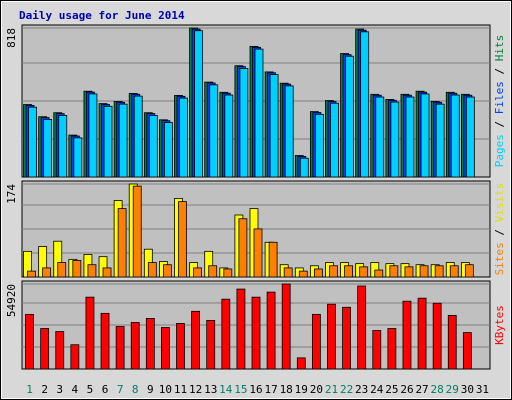 This screenshot has height=400, width=512. I want to click on legend-entry: Hits, so click(499, 48).